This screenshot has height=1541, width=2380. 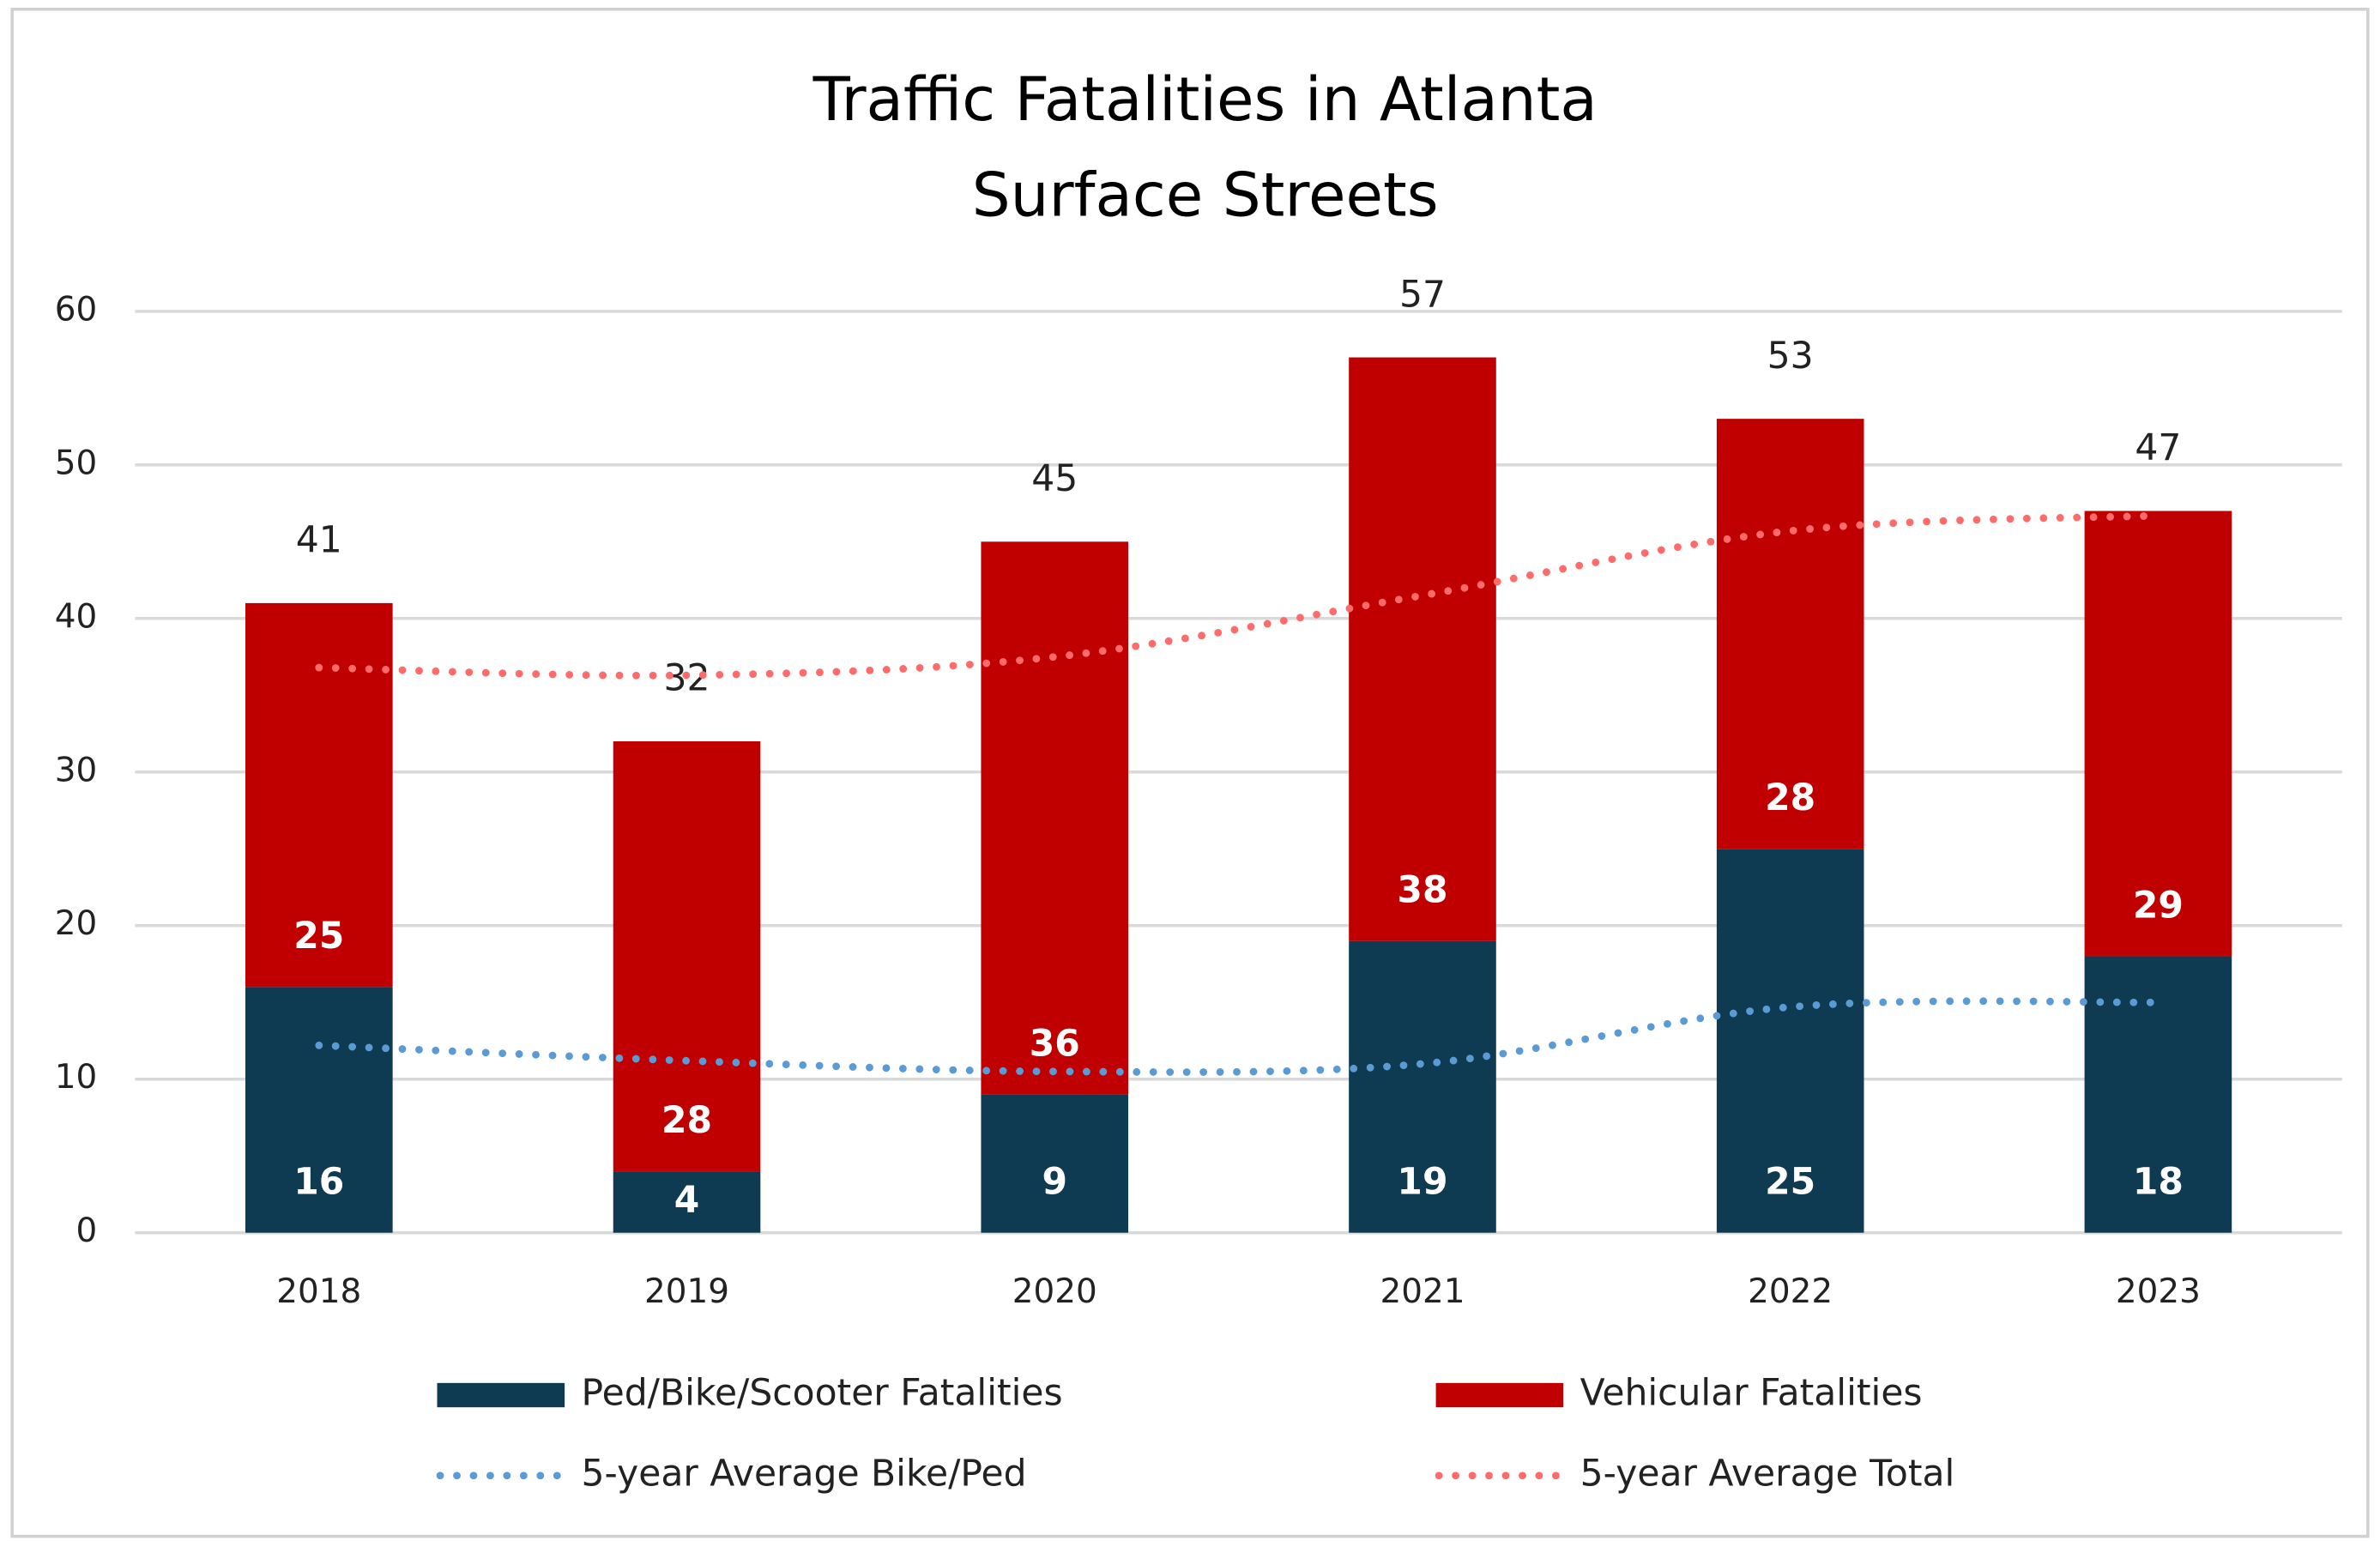 I want to click on data-label: 9, so click(x=1054, y=1183).